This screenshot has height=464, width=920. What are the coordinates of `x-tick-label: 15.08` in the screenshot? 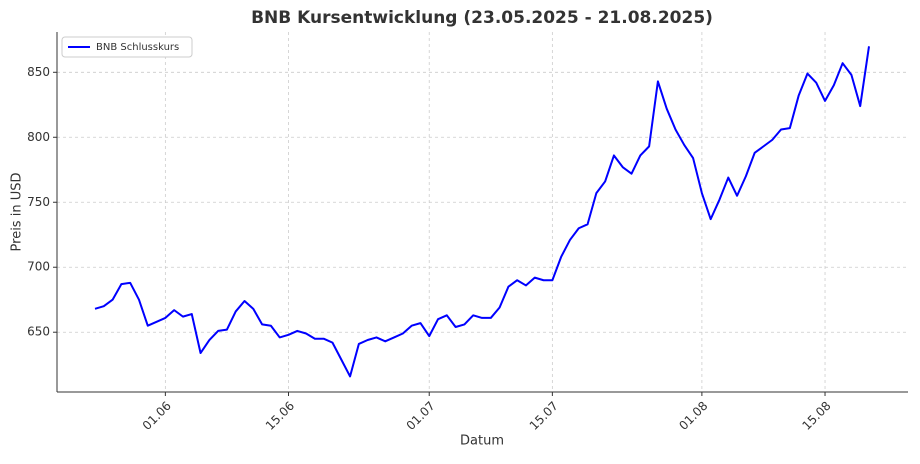 It's located at (816, 416).